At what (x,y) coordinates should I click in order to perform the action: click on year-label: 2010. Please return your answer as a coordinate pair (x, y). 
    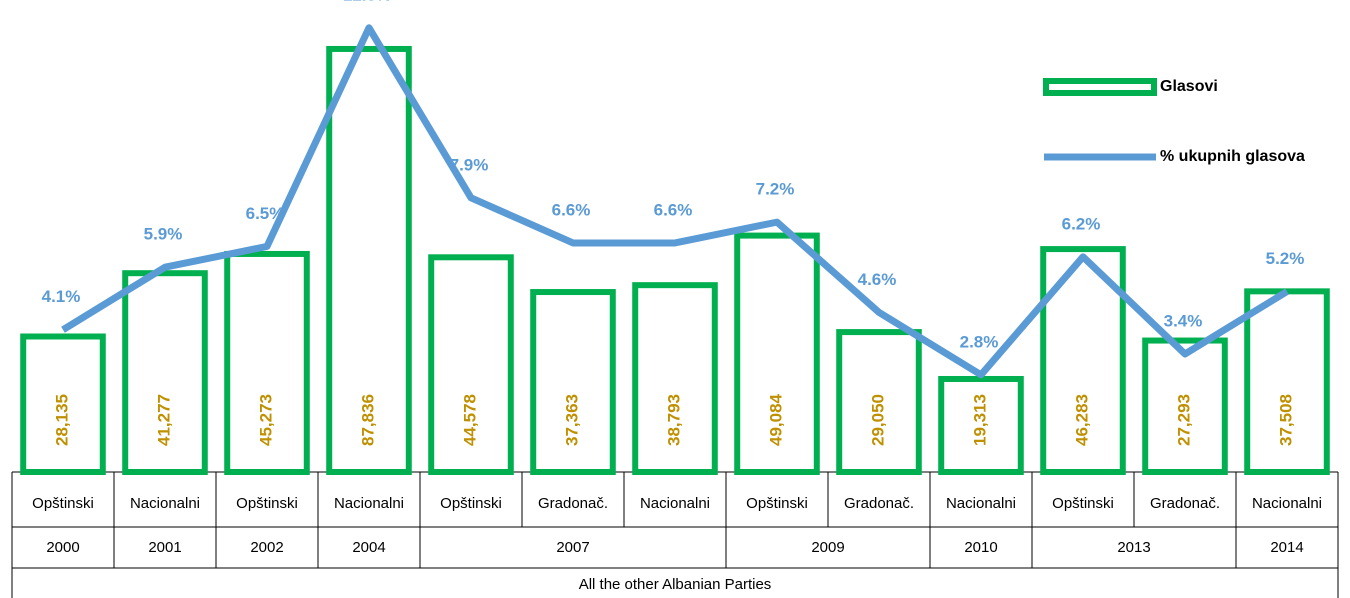
    Looking at the image, I should click on (980, 547).